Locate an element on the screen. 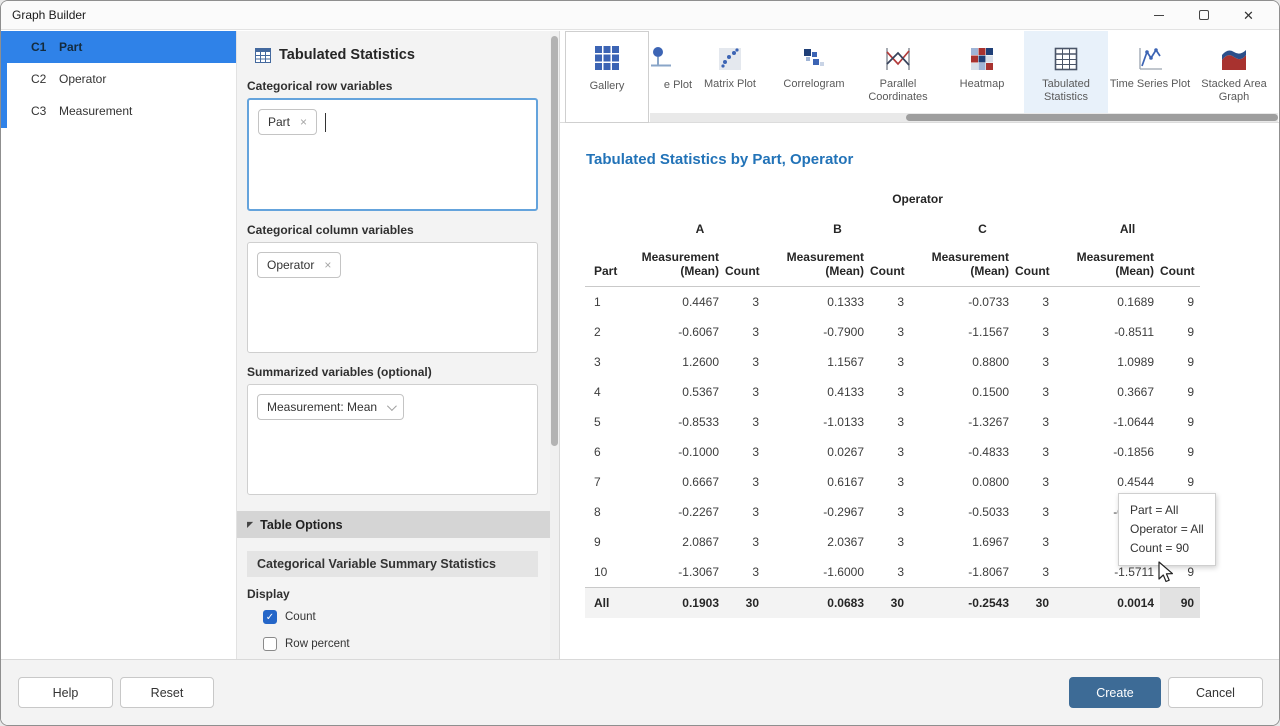 Image resolution: width=1280 pixels, height=726 pixels. part-cell: 4 is located at coordinates (597, 392).